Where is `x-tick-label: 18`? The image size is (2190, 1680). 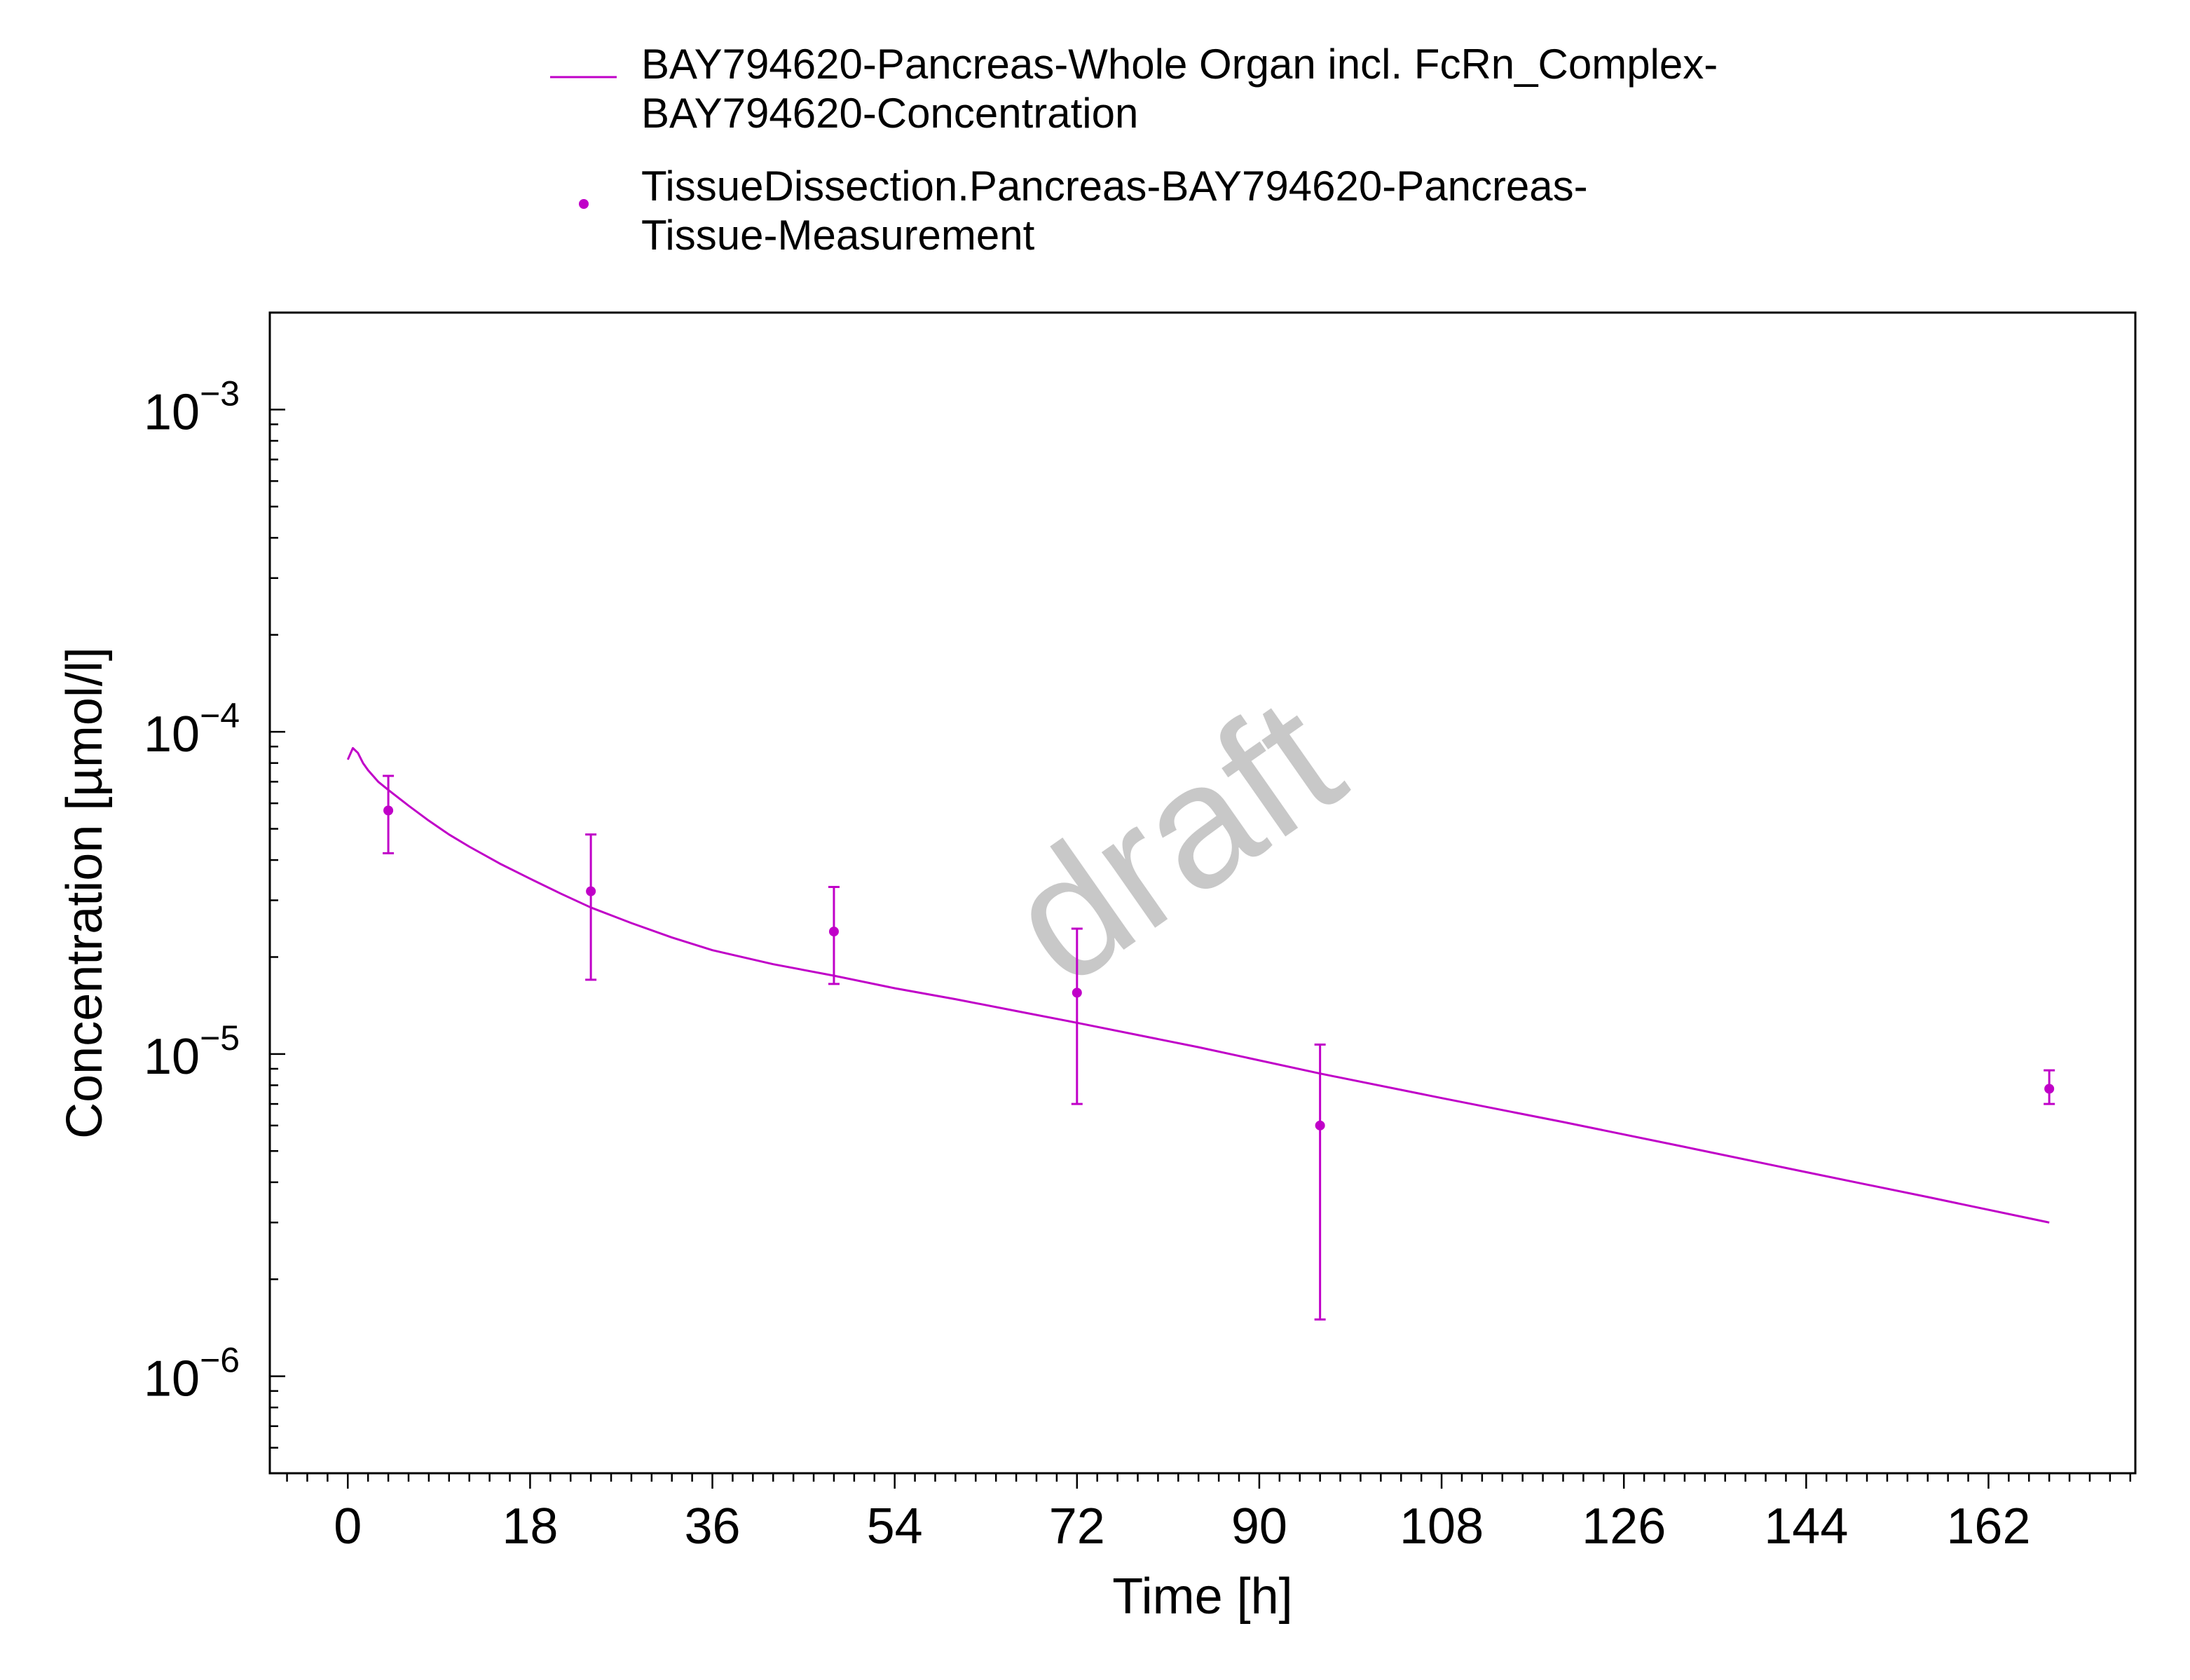
x-tick-label: 18 is located at coordinates (530, 1526).